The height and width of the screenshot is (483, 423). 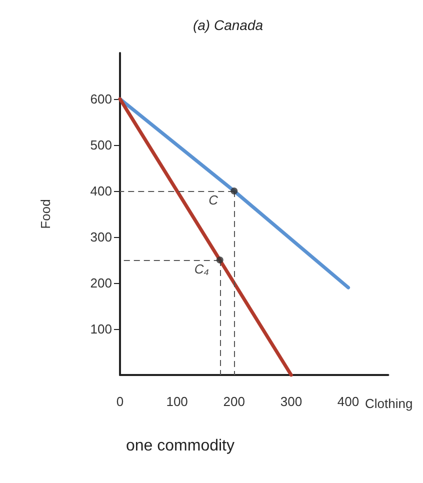 What do you see at coordinates (201, 269) in the screenshot?
I see `annotation: C₄` at bounding box center [201, 269].